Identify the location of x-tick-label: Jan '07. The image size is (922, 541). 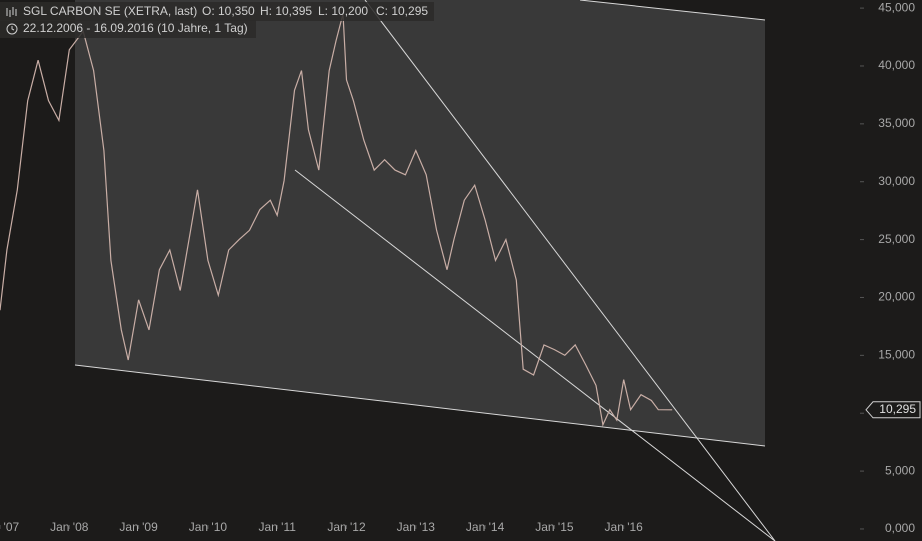
(9, 527).